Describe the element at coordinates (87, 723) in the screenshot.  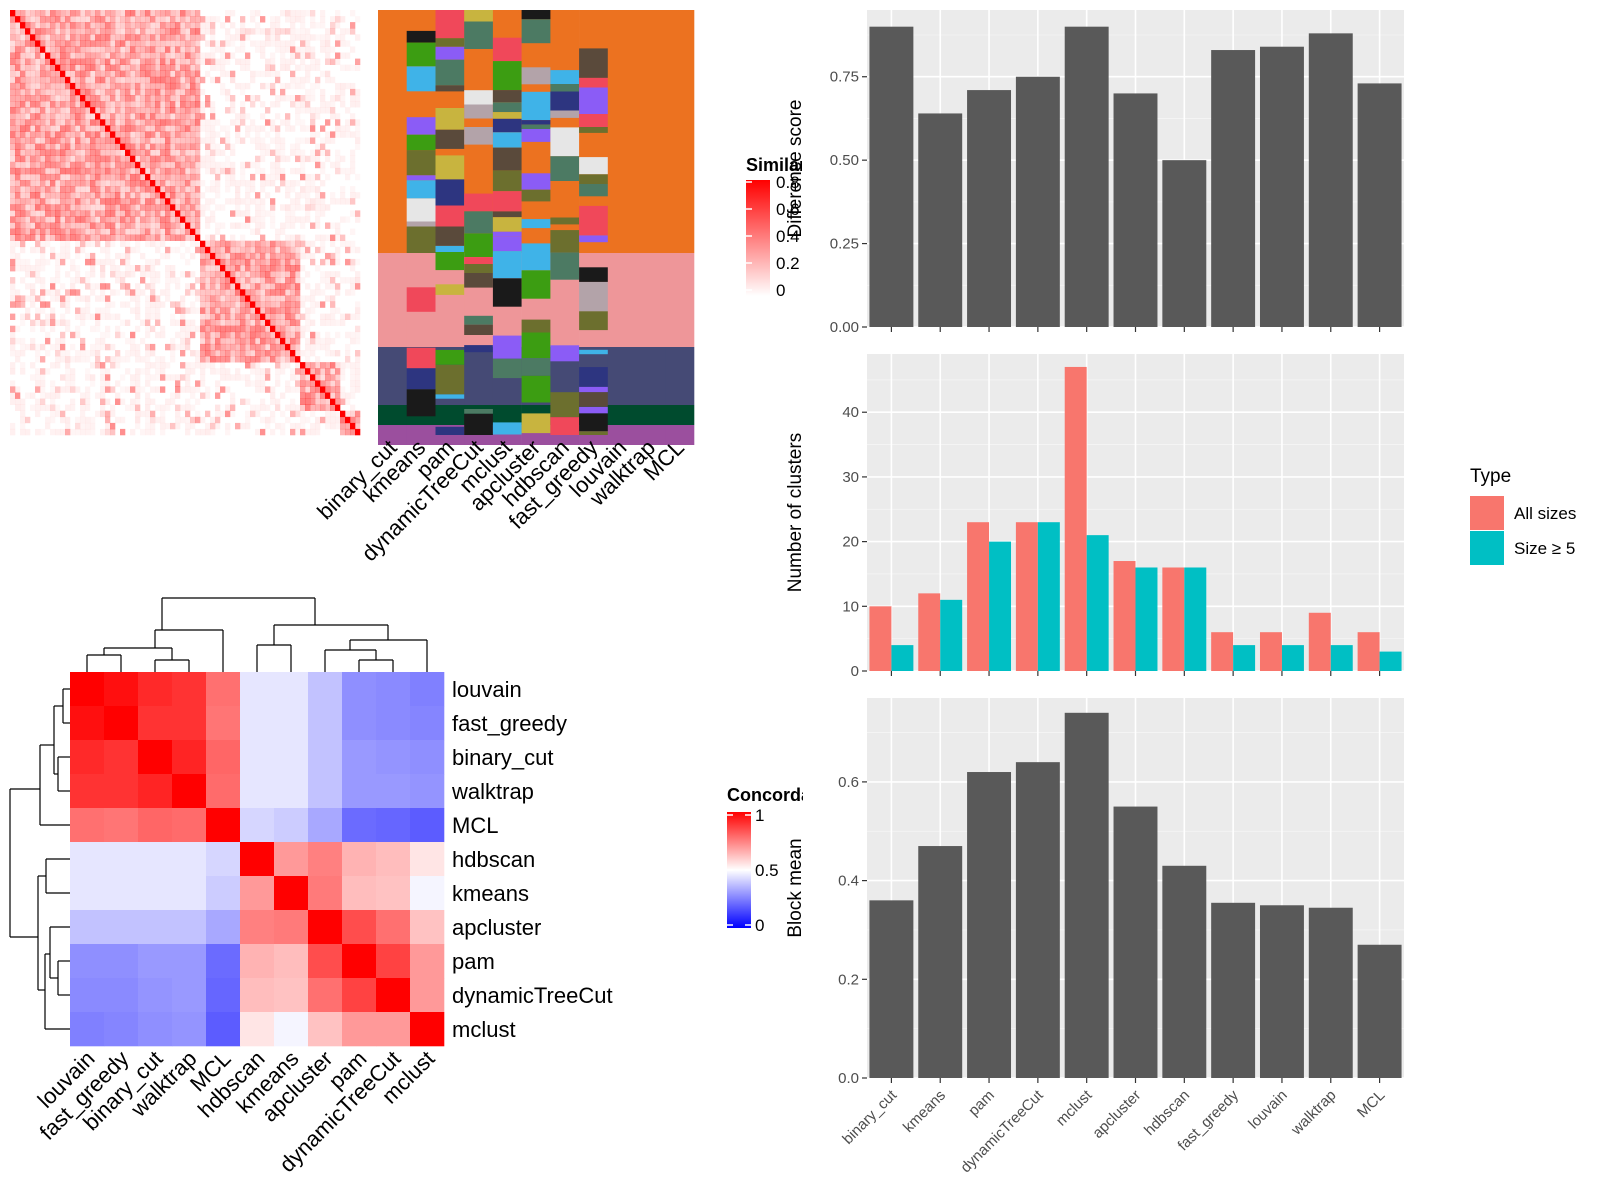
I see `concordance-cell` at that location.